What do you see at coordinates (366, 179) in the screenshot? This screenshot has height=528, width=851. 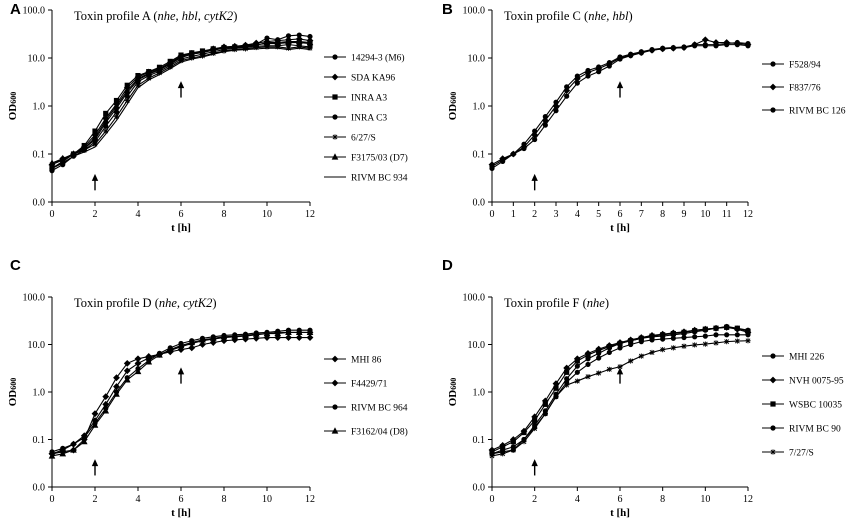 I see `legend-item: RIVM BC 934` at bounding box center [366, 179].